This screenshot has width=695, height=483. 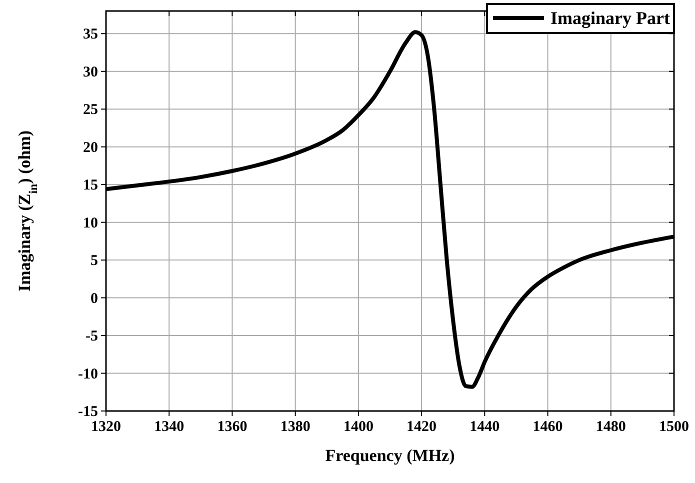 I want to click on x-axis-title: Frequency (MHz), so click(x=390, y=455).